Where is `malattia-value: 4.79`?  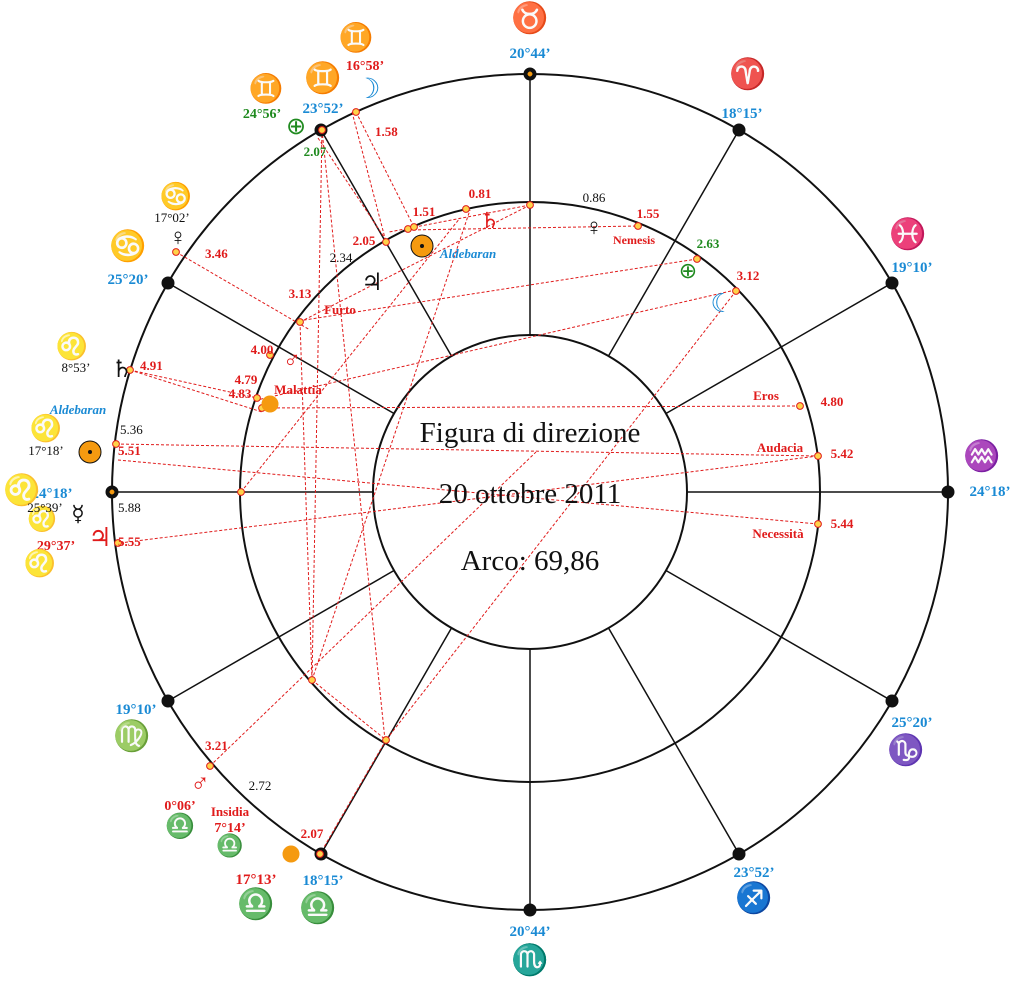 malattia-value: 4.79 is located at coordinates (246, 379).